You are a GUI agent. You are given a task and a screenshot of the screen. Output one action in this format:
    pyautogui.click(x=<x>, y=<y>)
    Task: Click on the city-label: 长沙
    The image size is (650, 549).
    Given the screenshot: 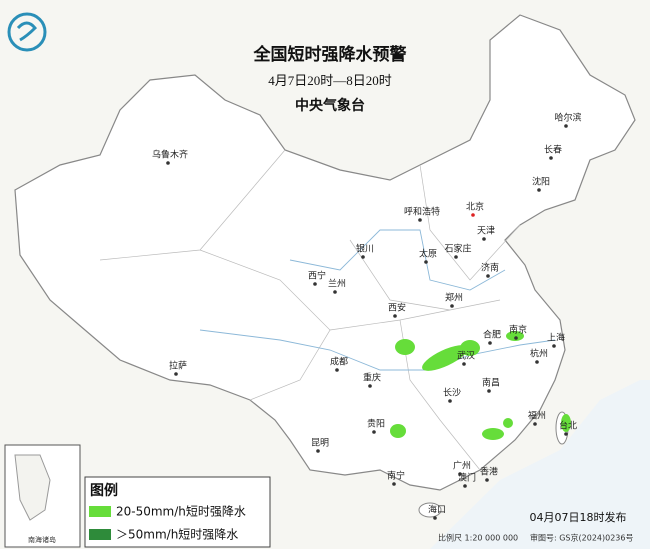 What is the action you would take?
    pyautogui.click(x=452, y=393)
    